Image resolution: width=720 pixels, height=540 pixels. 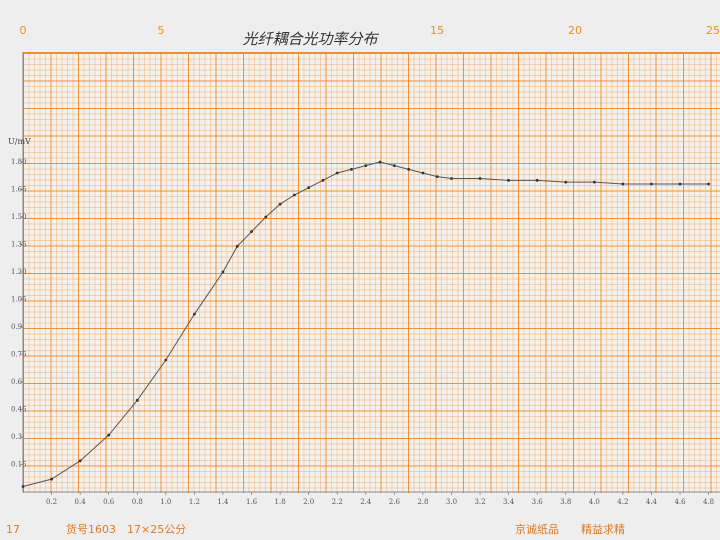 I want to click on x-tick-label: 1.2, so click(x=194, y=502).